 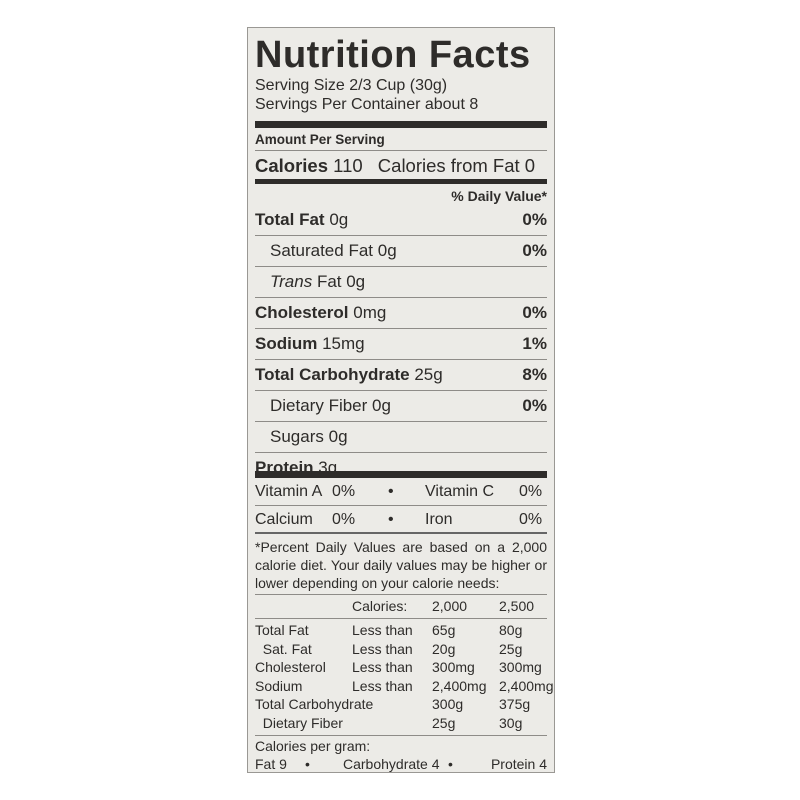 I want to click on nutrient-amount: 15mg, so click(x=343, y=343).